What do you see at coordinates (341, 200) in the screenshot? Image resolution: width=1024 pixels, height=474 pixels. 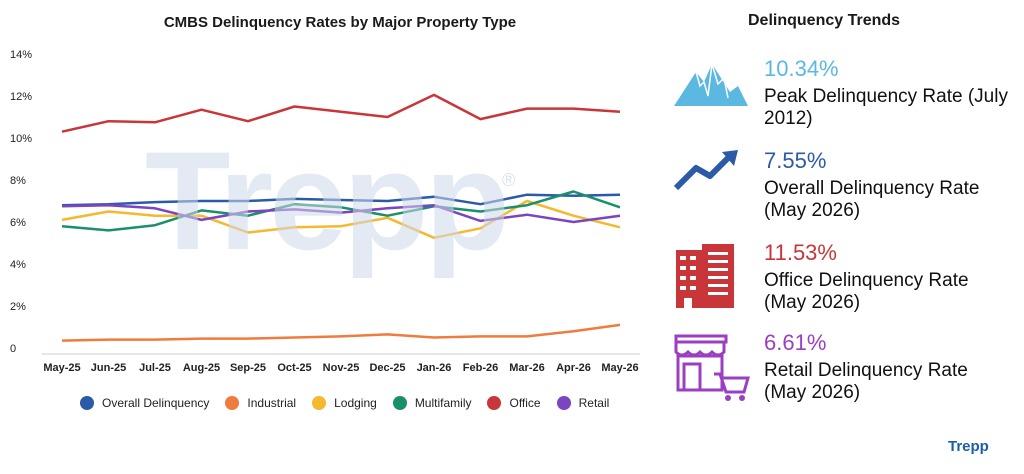 I see `series-line-overall-delinquency` at bounding box center [341, 200].